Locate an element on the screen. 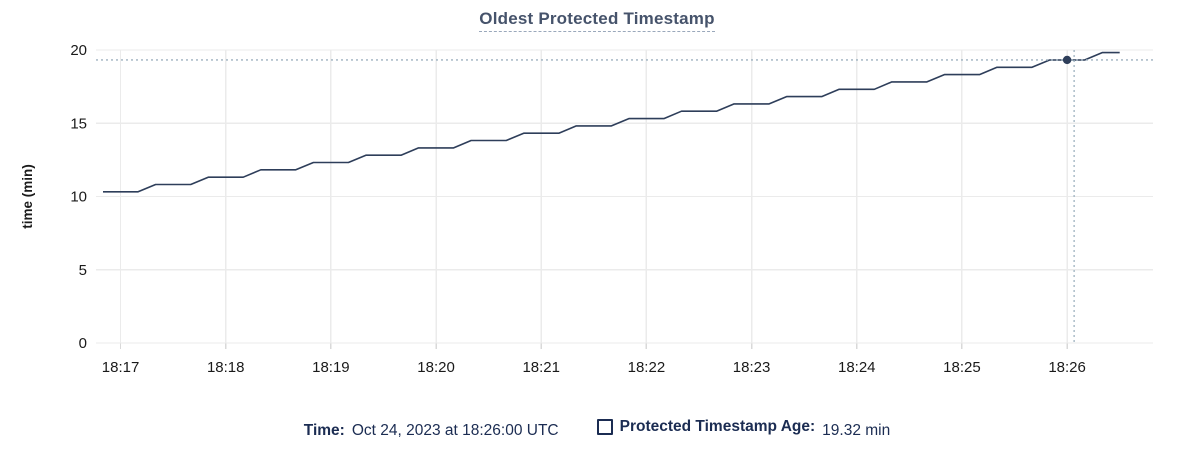  x-tick-label: 18:18 is located at coordinates (226, 367).